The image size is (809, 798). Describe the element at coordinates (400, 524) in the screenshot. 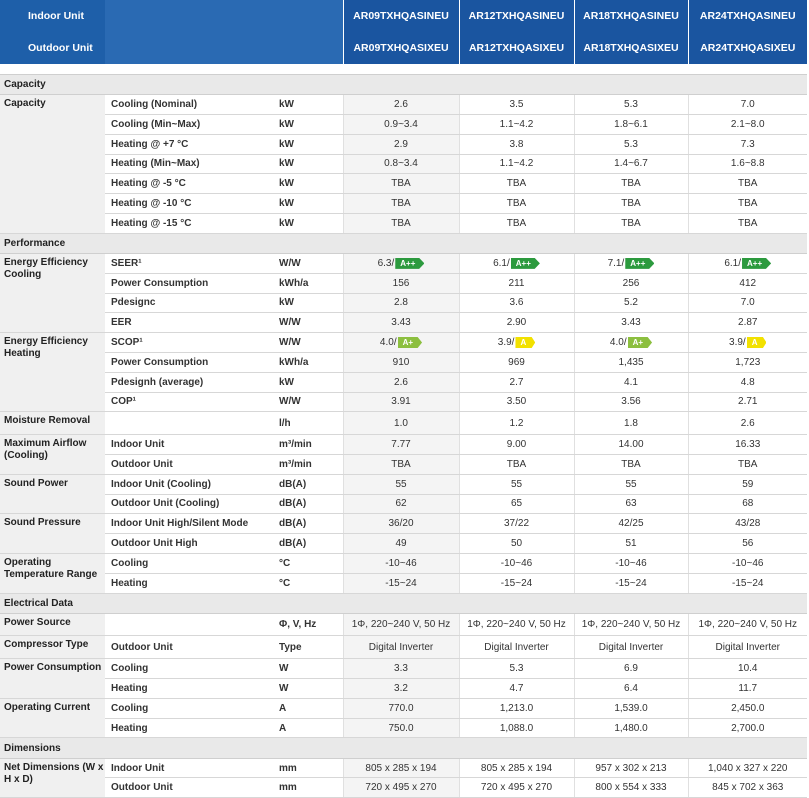

I see `cell-value: 36/20` at that location.